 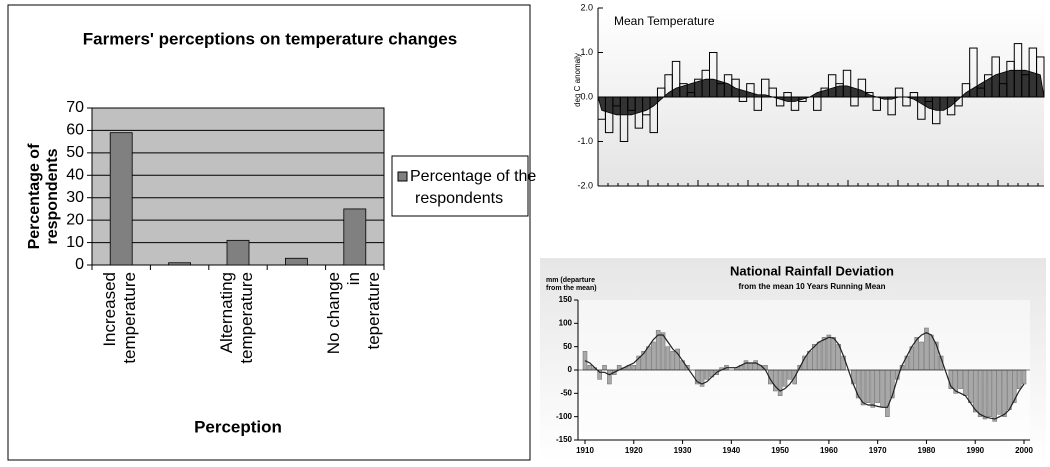 What do you see at coordinates (812, 270) in the screenshot?
I see `chart-title: National Rainfall Deviation` at bounding box center [812, 270].